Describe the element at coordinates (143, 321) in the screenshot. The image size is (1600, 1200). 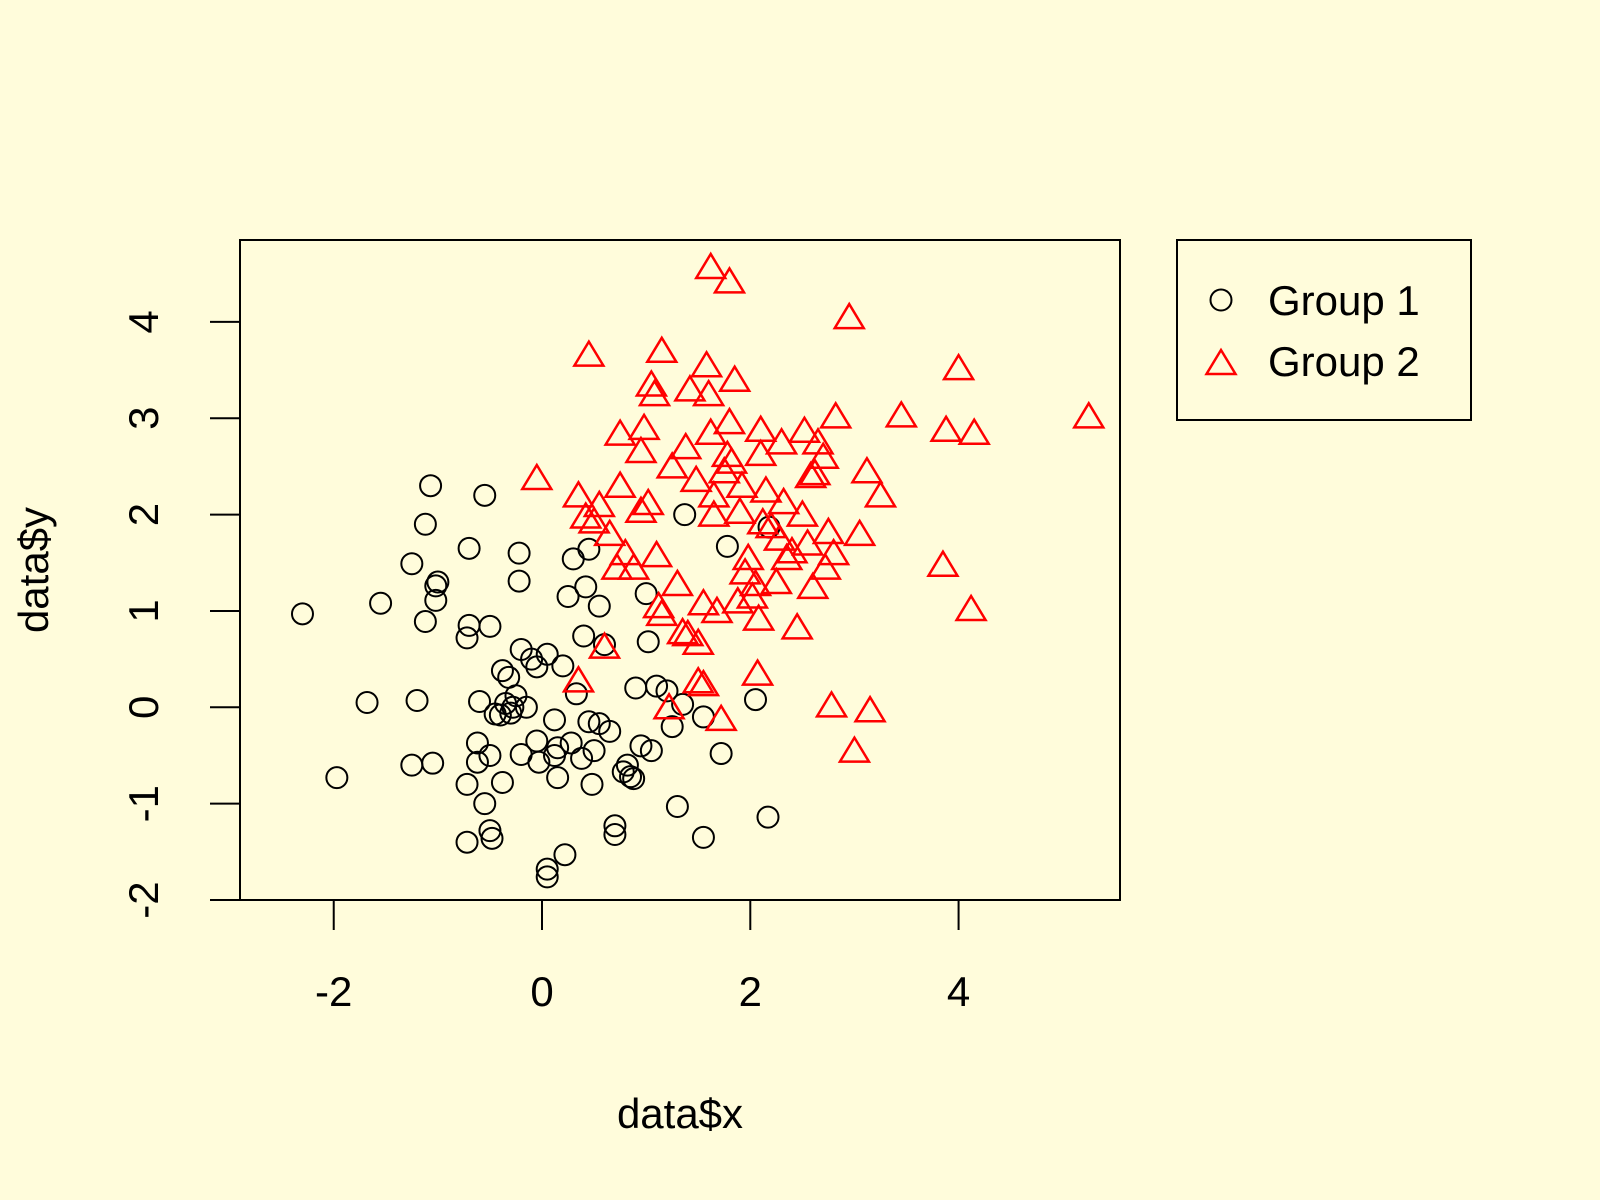
I see `y-tick-label: 4` at that location.